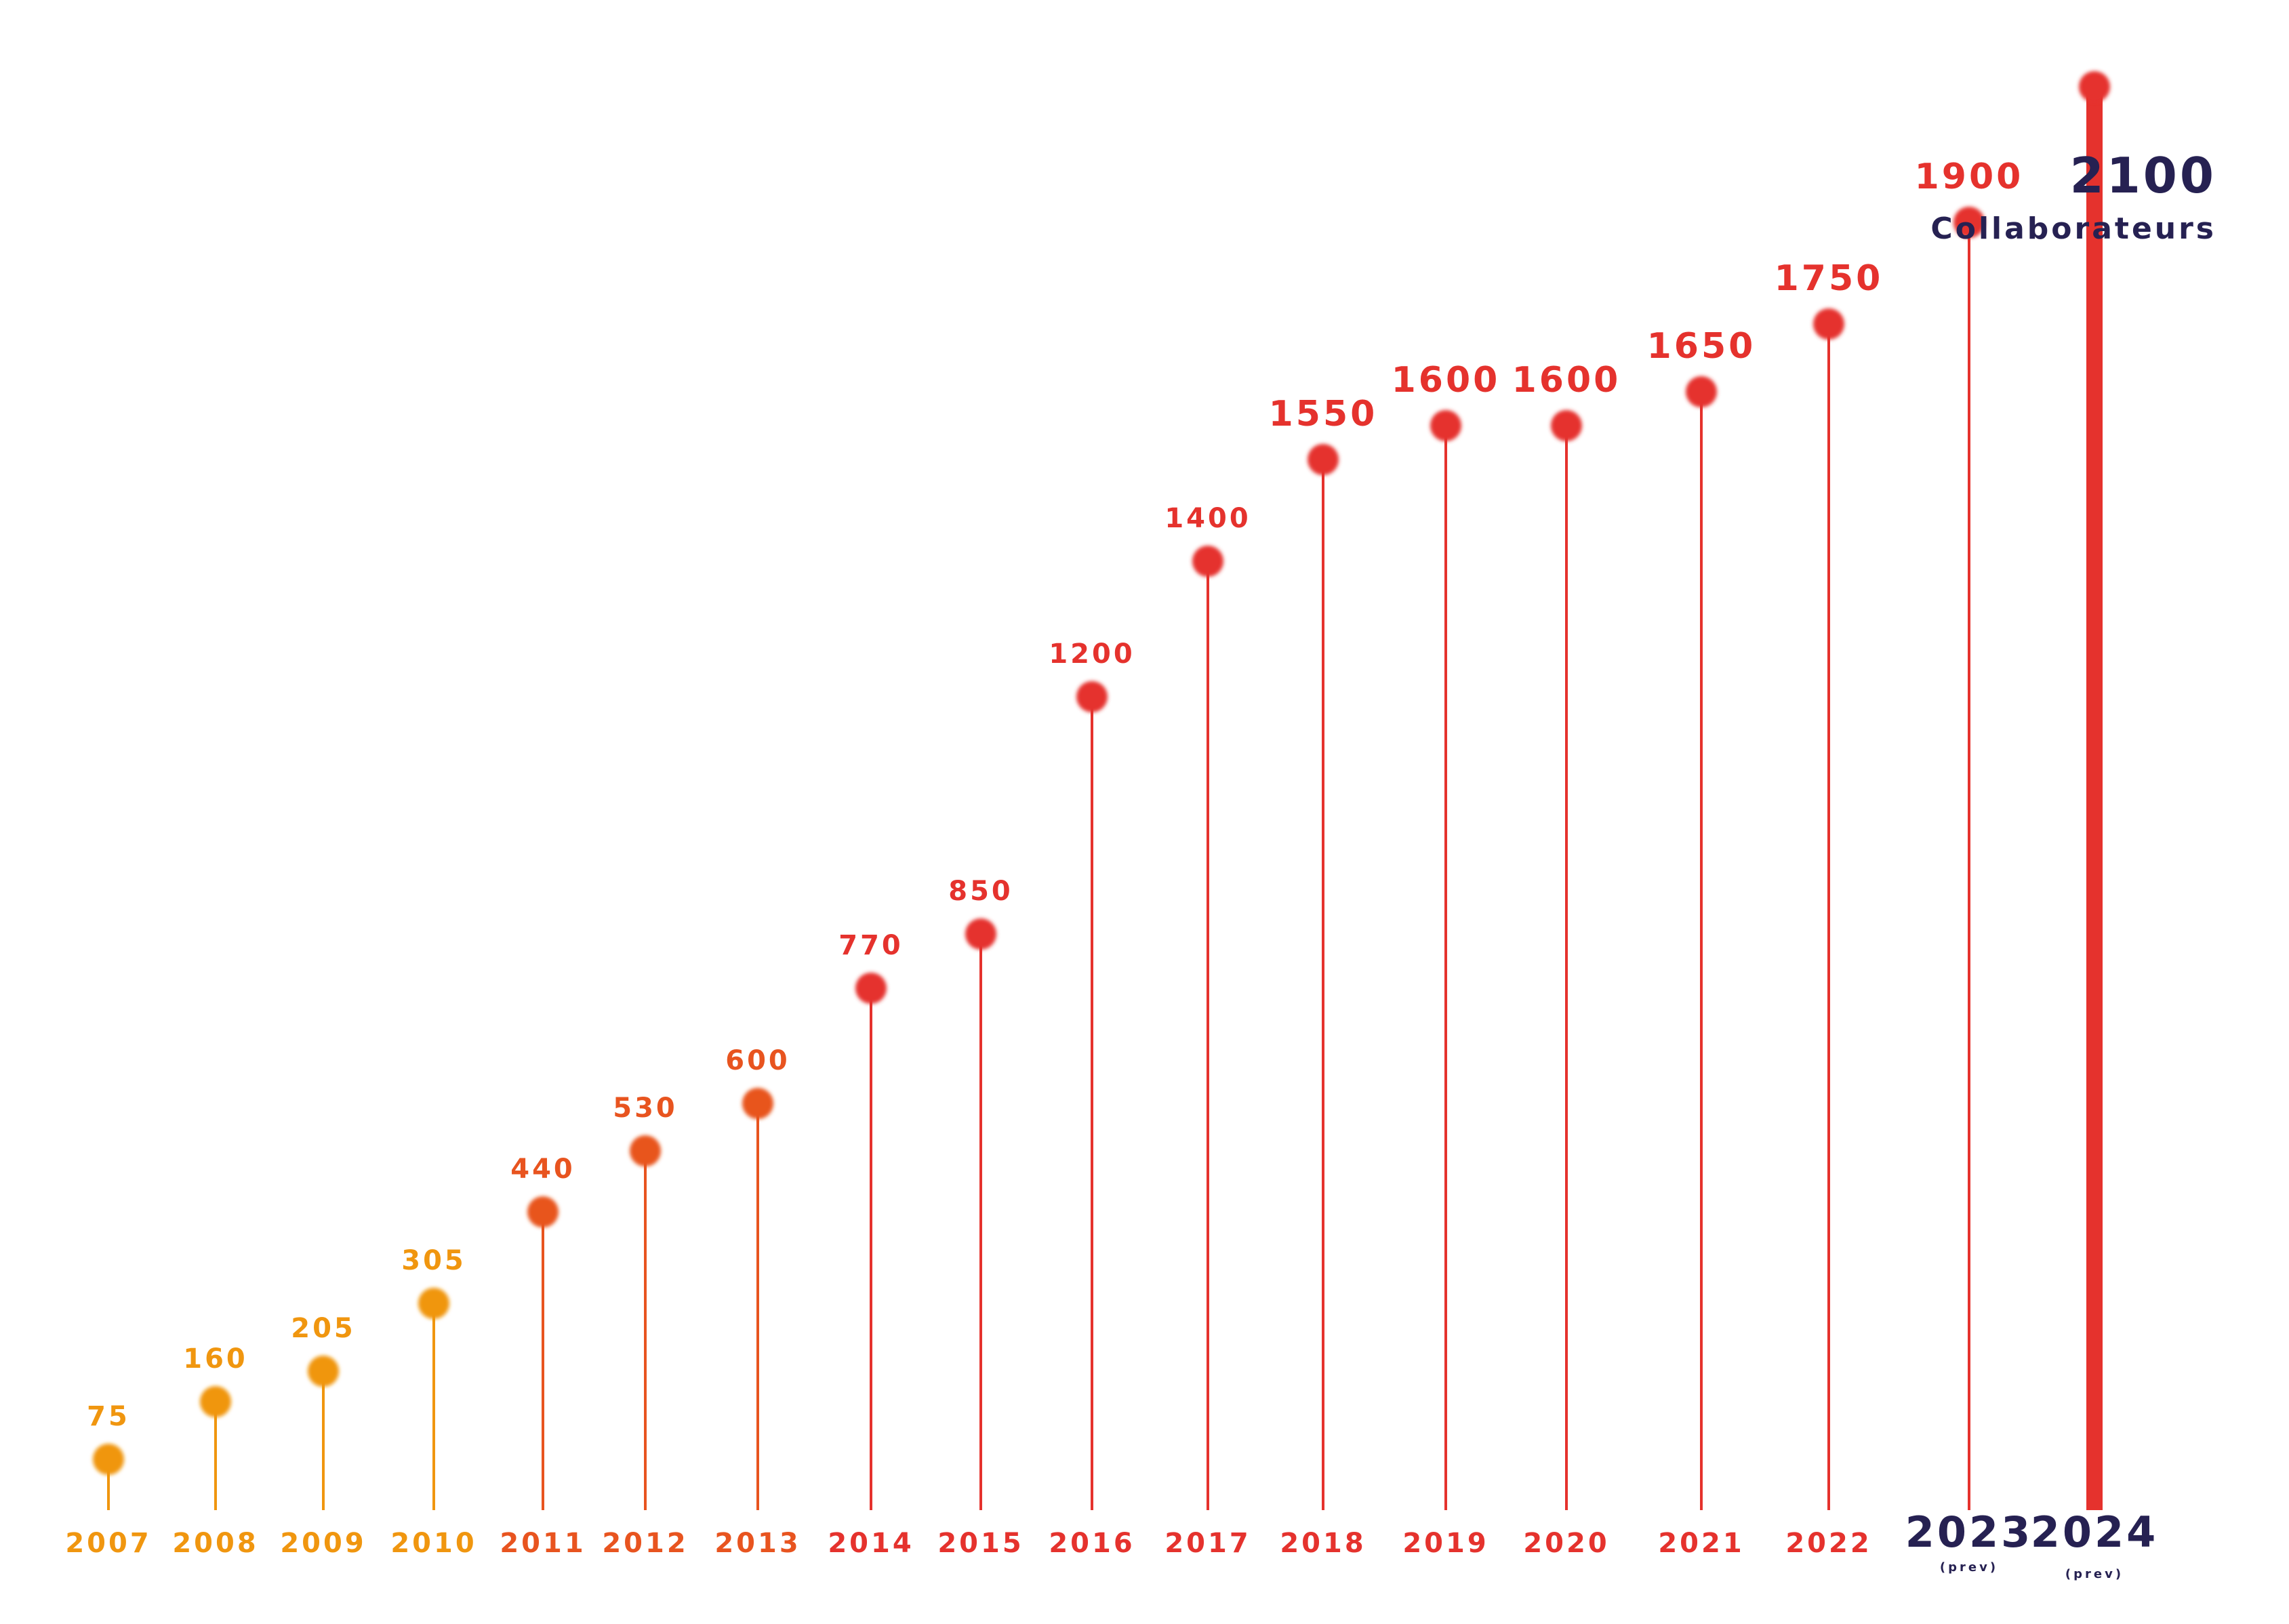 This screenshot has width=2289, height=1624. Describe the element at coordinates (1323, 985) in the screenshot. I see `stem-2018` at that location.